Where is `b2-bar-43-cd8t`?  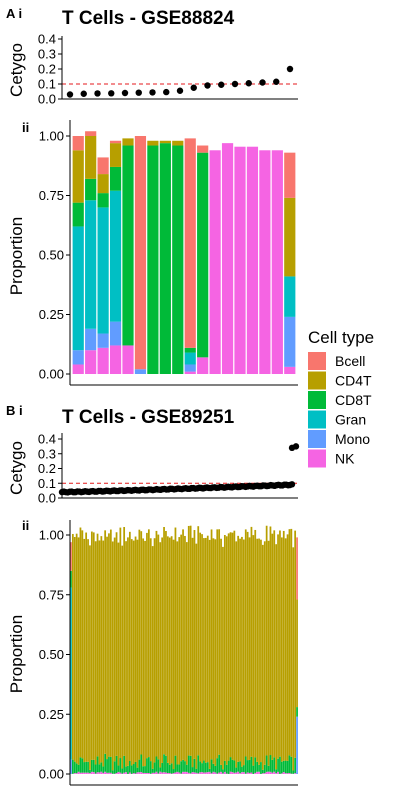 b2-bar-43-cd8t is located at coordinates (152, 770).